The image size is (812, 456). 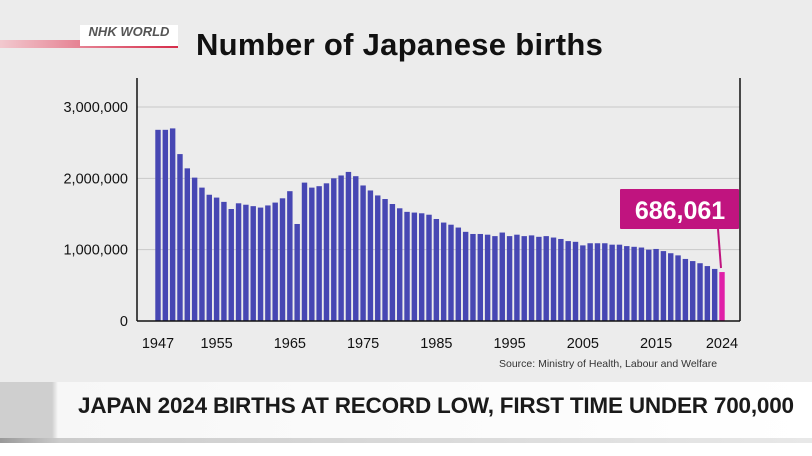 I want to click on chart-title: Number of Japanese births, so click(x=400, y=44).